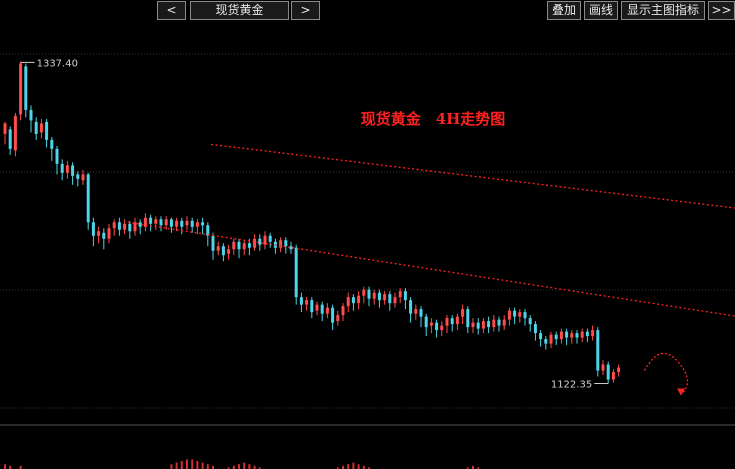  Describe the element at coordinates (367, 11) in the screenshot. I see `chart-toolbar: < 现货黄金 > 叠加 画线 显示主图指标 >>` at that location.